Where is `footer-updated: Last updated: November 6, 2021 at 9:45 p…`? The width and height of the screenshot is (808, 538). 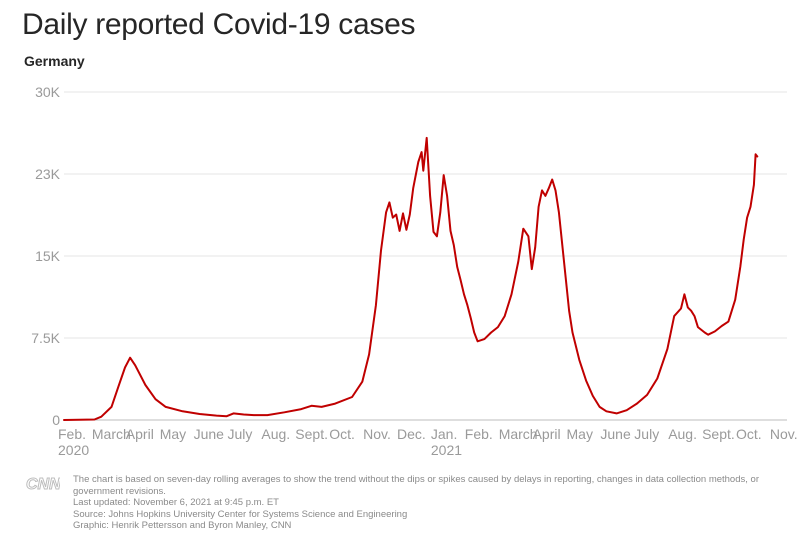
footer-updated: Last updated: November 6, 2021 at 9:45 p… is located at coordinates (176, 503).